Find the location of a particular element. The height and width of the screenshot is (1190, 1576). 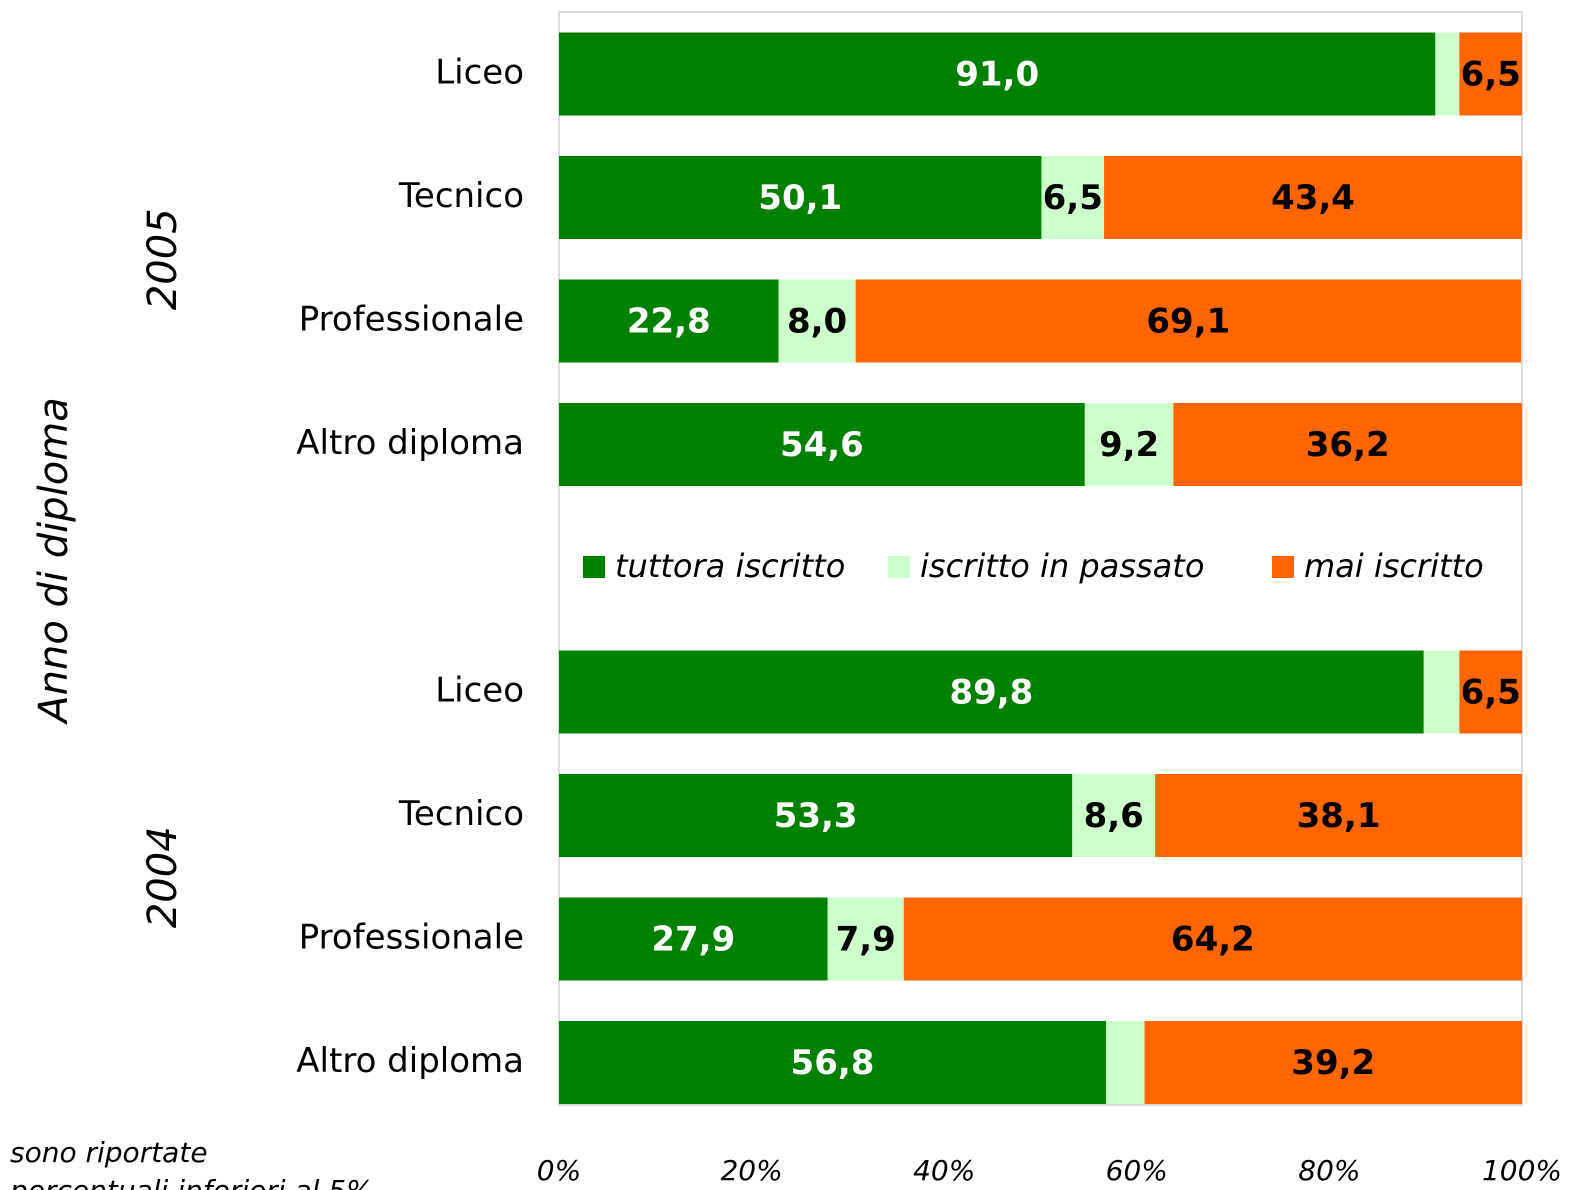

data-label: 8,6 is located at coordinates (1114, 816).